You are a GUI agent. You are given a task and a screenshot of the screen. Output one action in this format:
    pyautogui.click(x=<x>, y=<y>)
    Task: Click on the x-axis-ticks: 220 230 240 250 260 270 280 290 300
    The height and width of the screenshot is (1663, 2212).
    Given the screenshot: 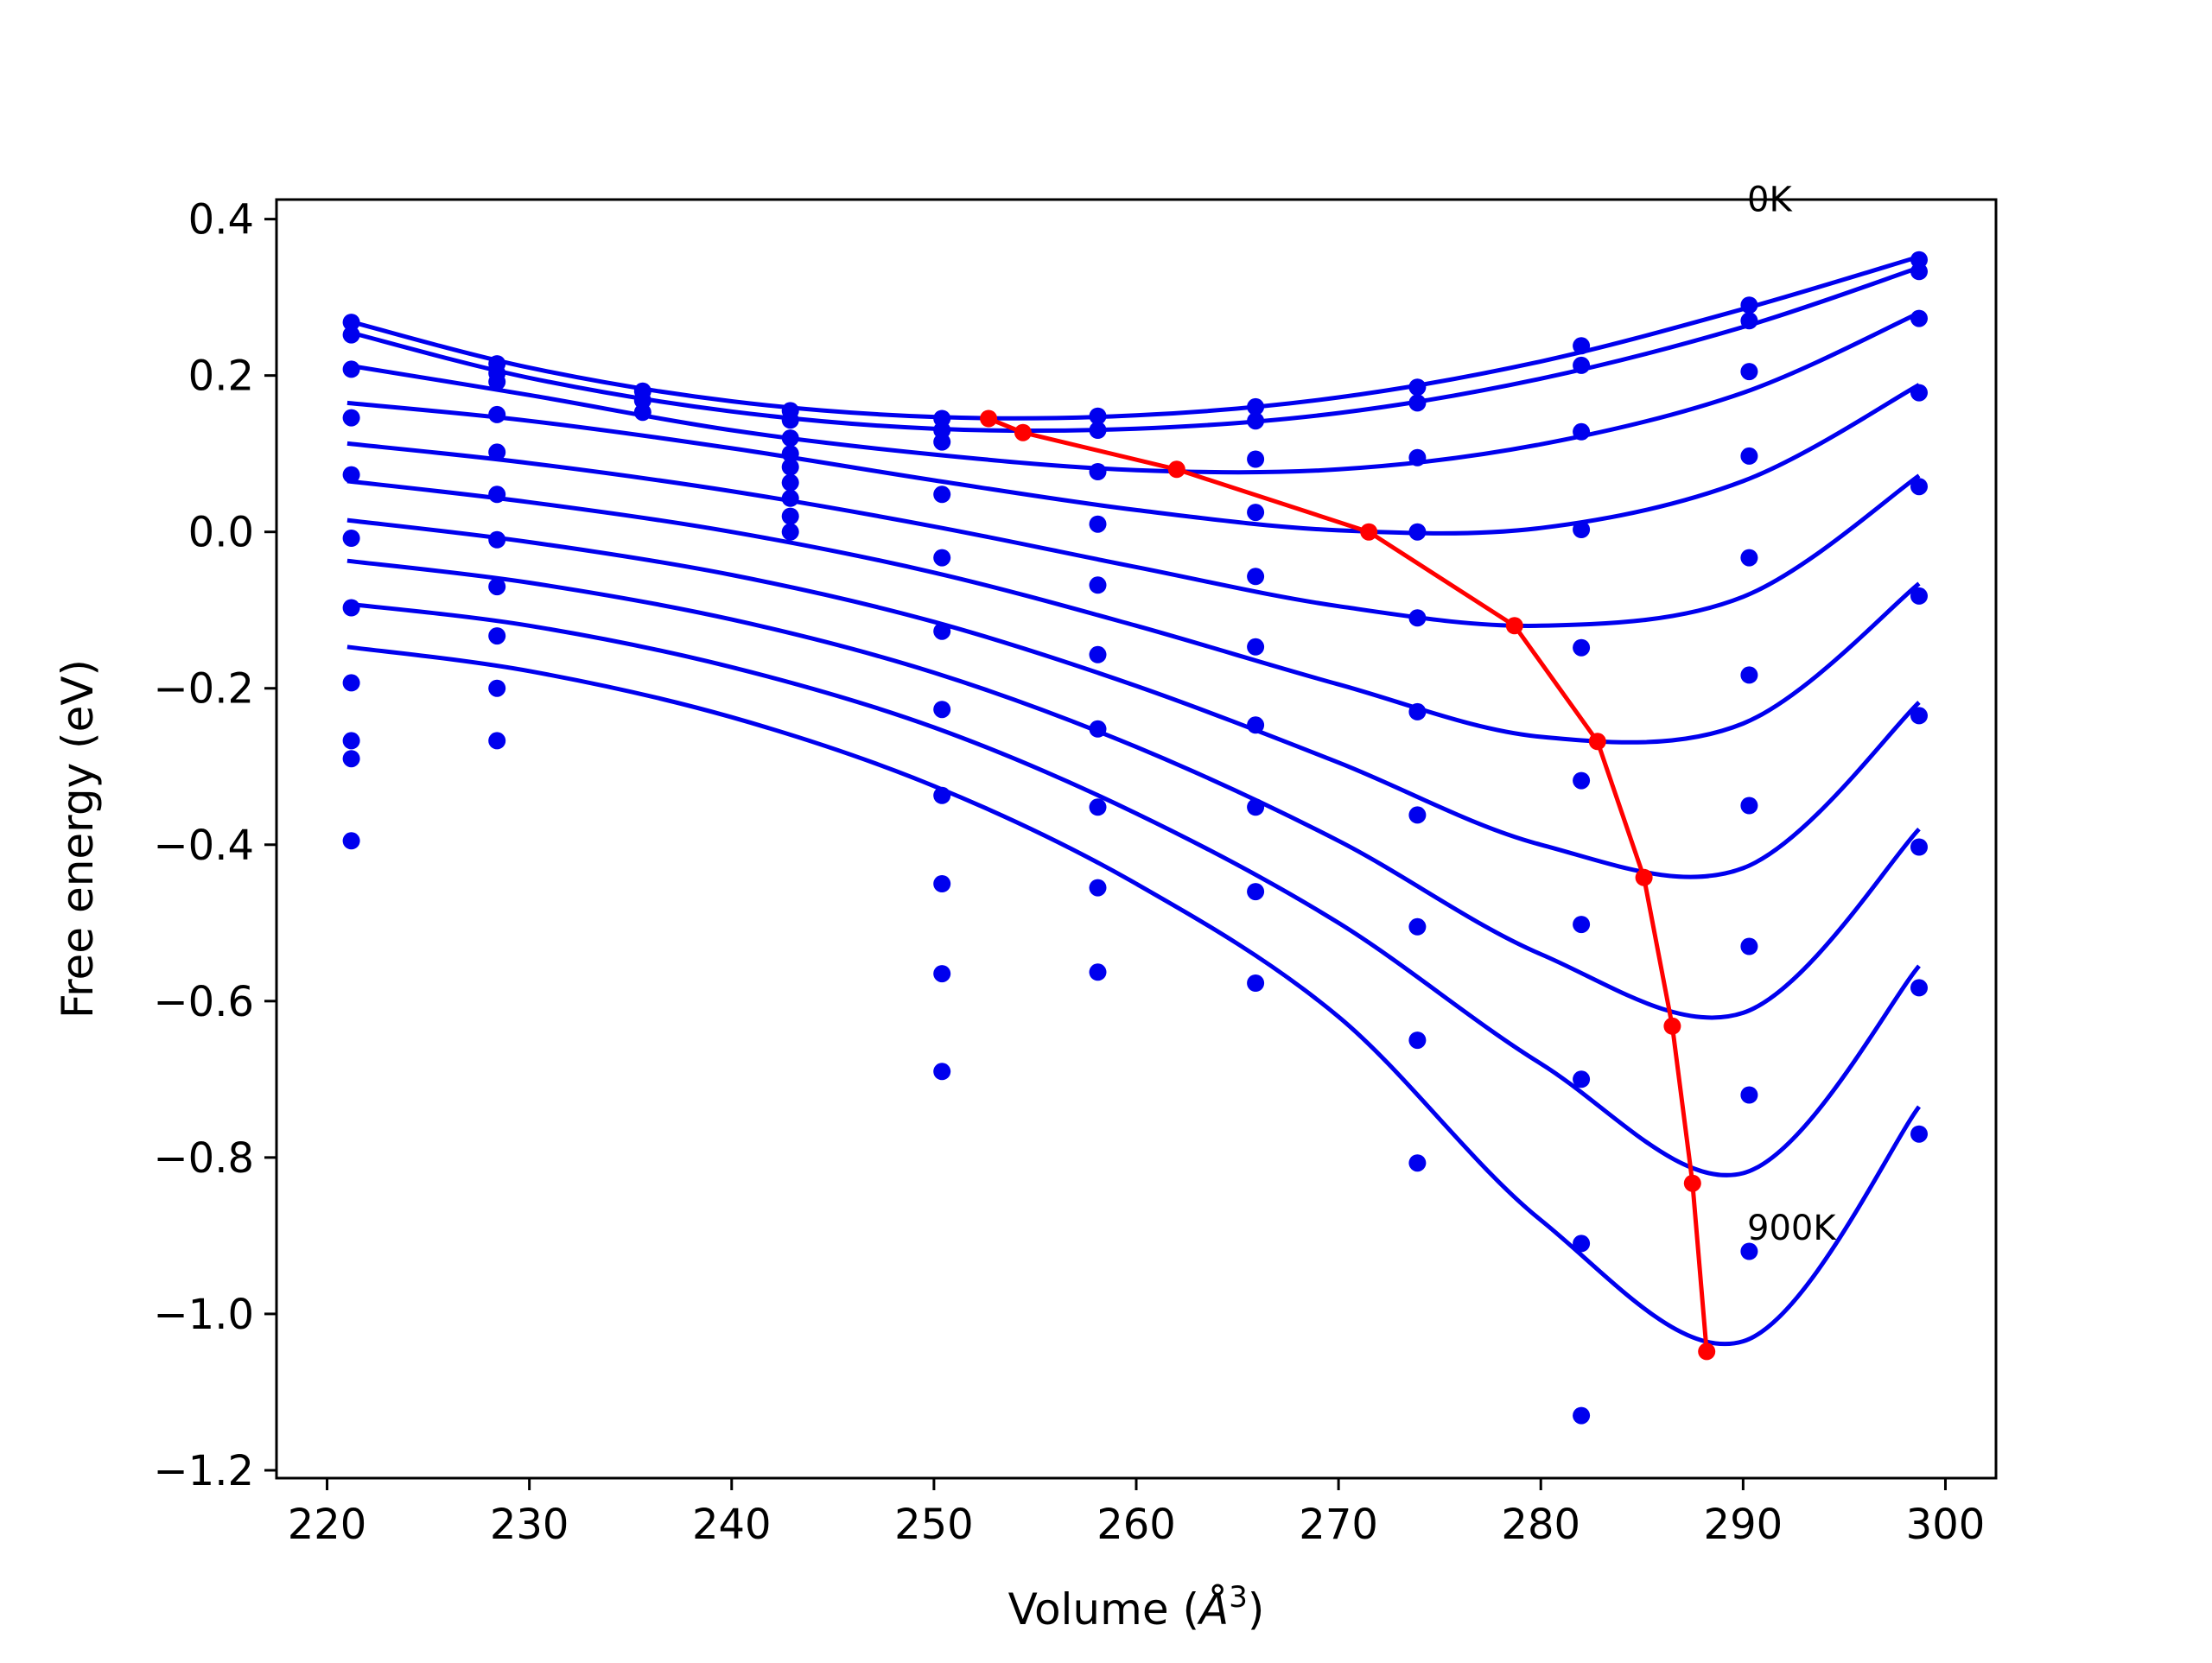 What is the action you would take?
    pyautogui.click(x=1136, y=1514)
    